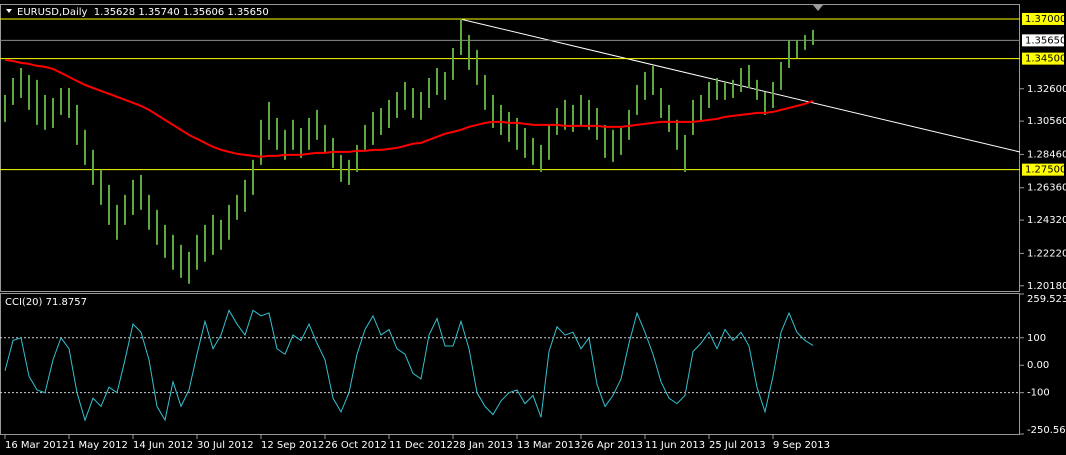  What do you see at coordinates (1046, 89) in the screenshot?
I see `y-tick-label: 1.32600` at bounding box center [1046, 89].